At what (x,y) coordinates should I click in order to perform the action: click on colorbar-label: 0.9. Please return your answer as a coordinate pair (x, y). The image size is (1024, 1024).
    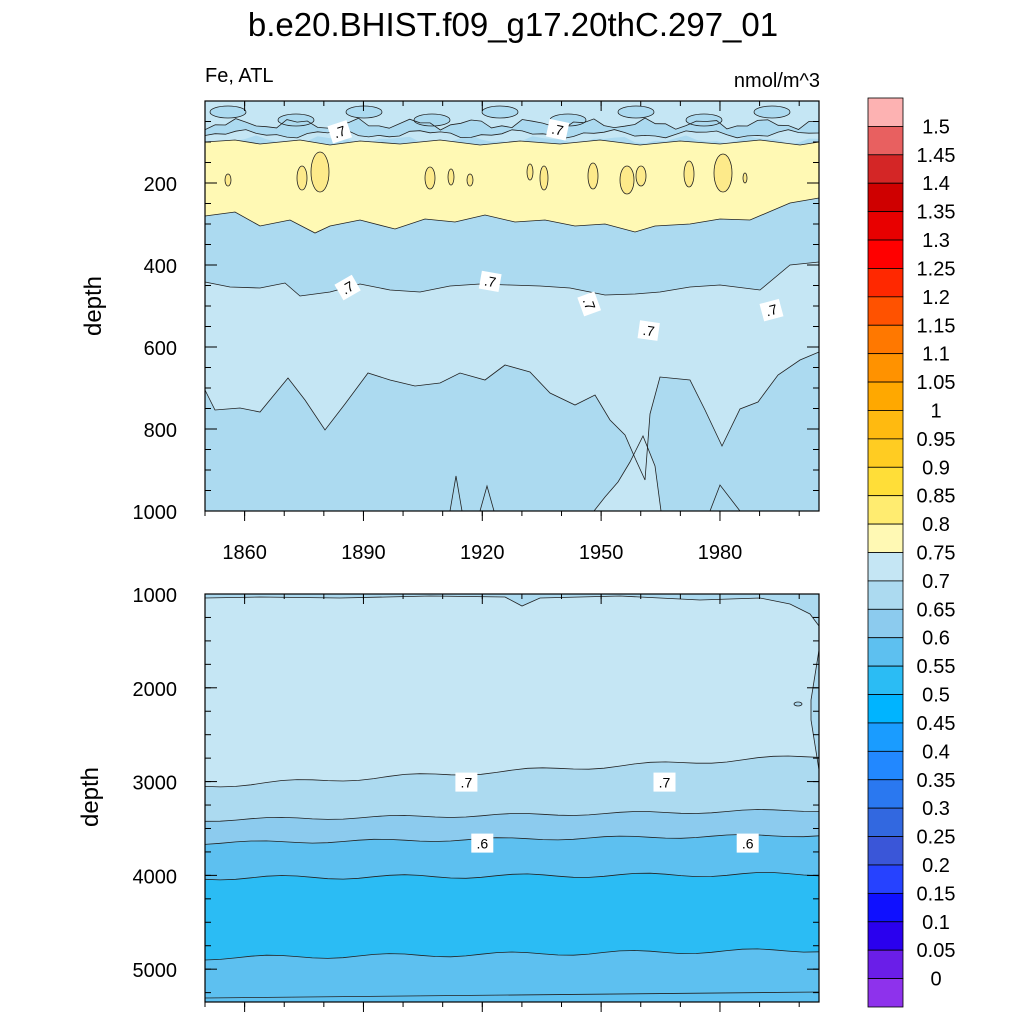
    Looking at the image, I should click on (936, 468).